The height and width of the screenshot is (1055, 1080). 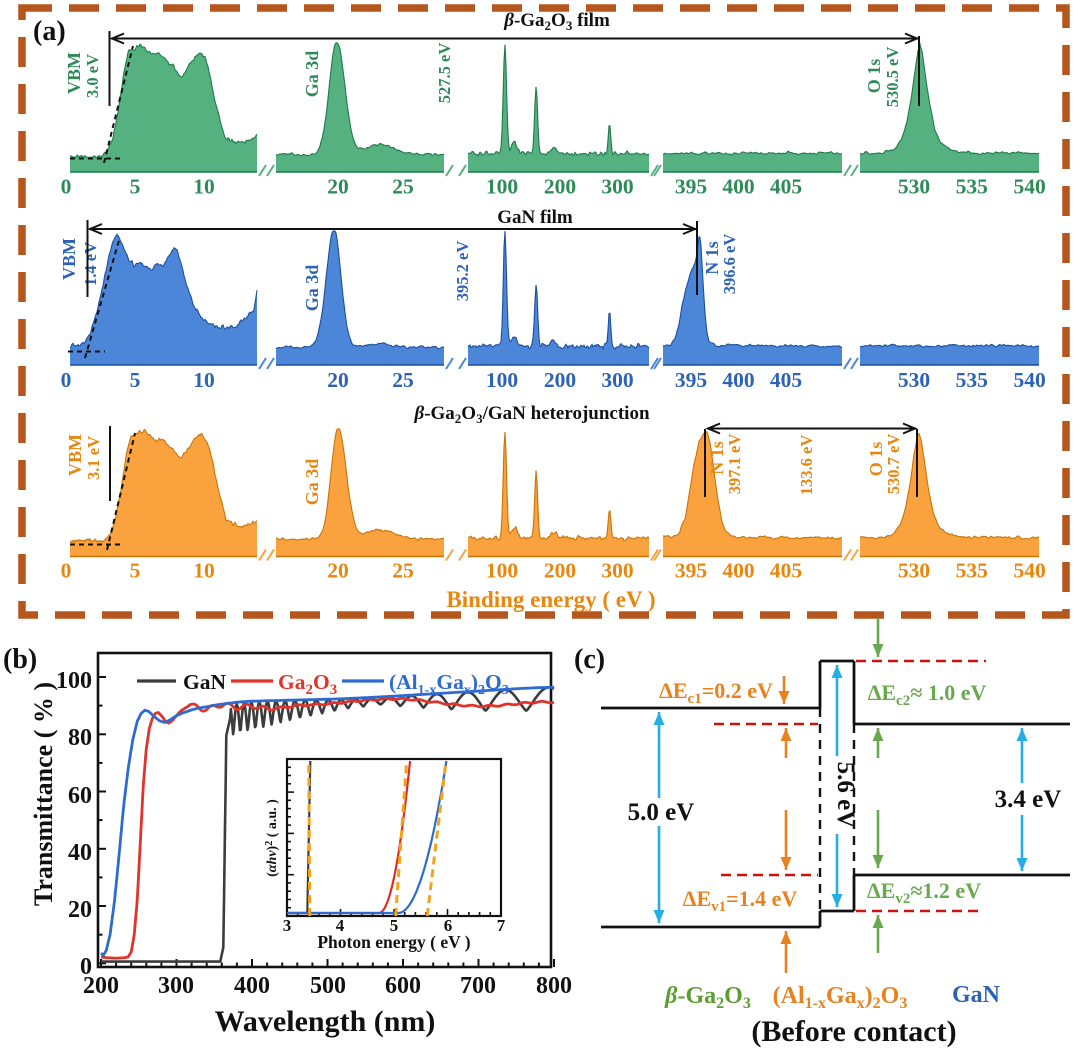 I want to click on svg-text: (Before contact), so click(x=853, y=1031).